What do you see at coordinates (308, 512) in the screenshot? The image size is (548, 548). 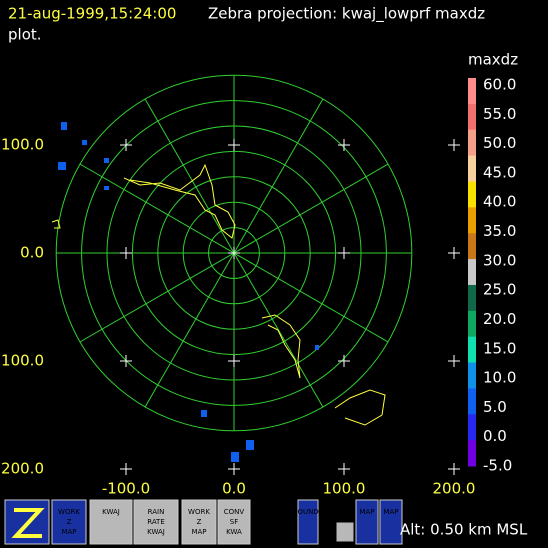 I see `icon-label: BOUNDS` at bounding box center [308, 512].